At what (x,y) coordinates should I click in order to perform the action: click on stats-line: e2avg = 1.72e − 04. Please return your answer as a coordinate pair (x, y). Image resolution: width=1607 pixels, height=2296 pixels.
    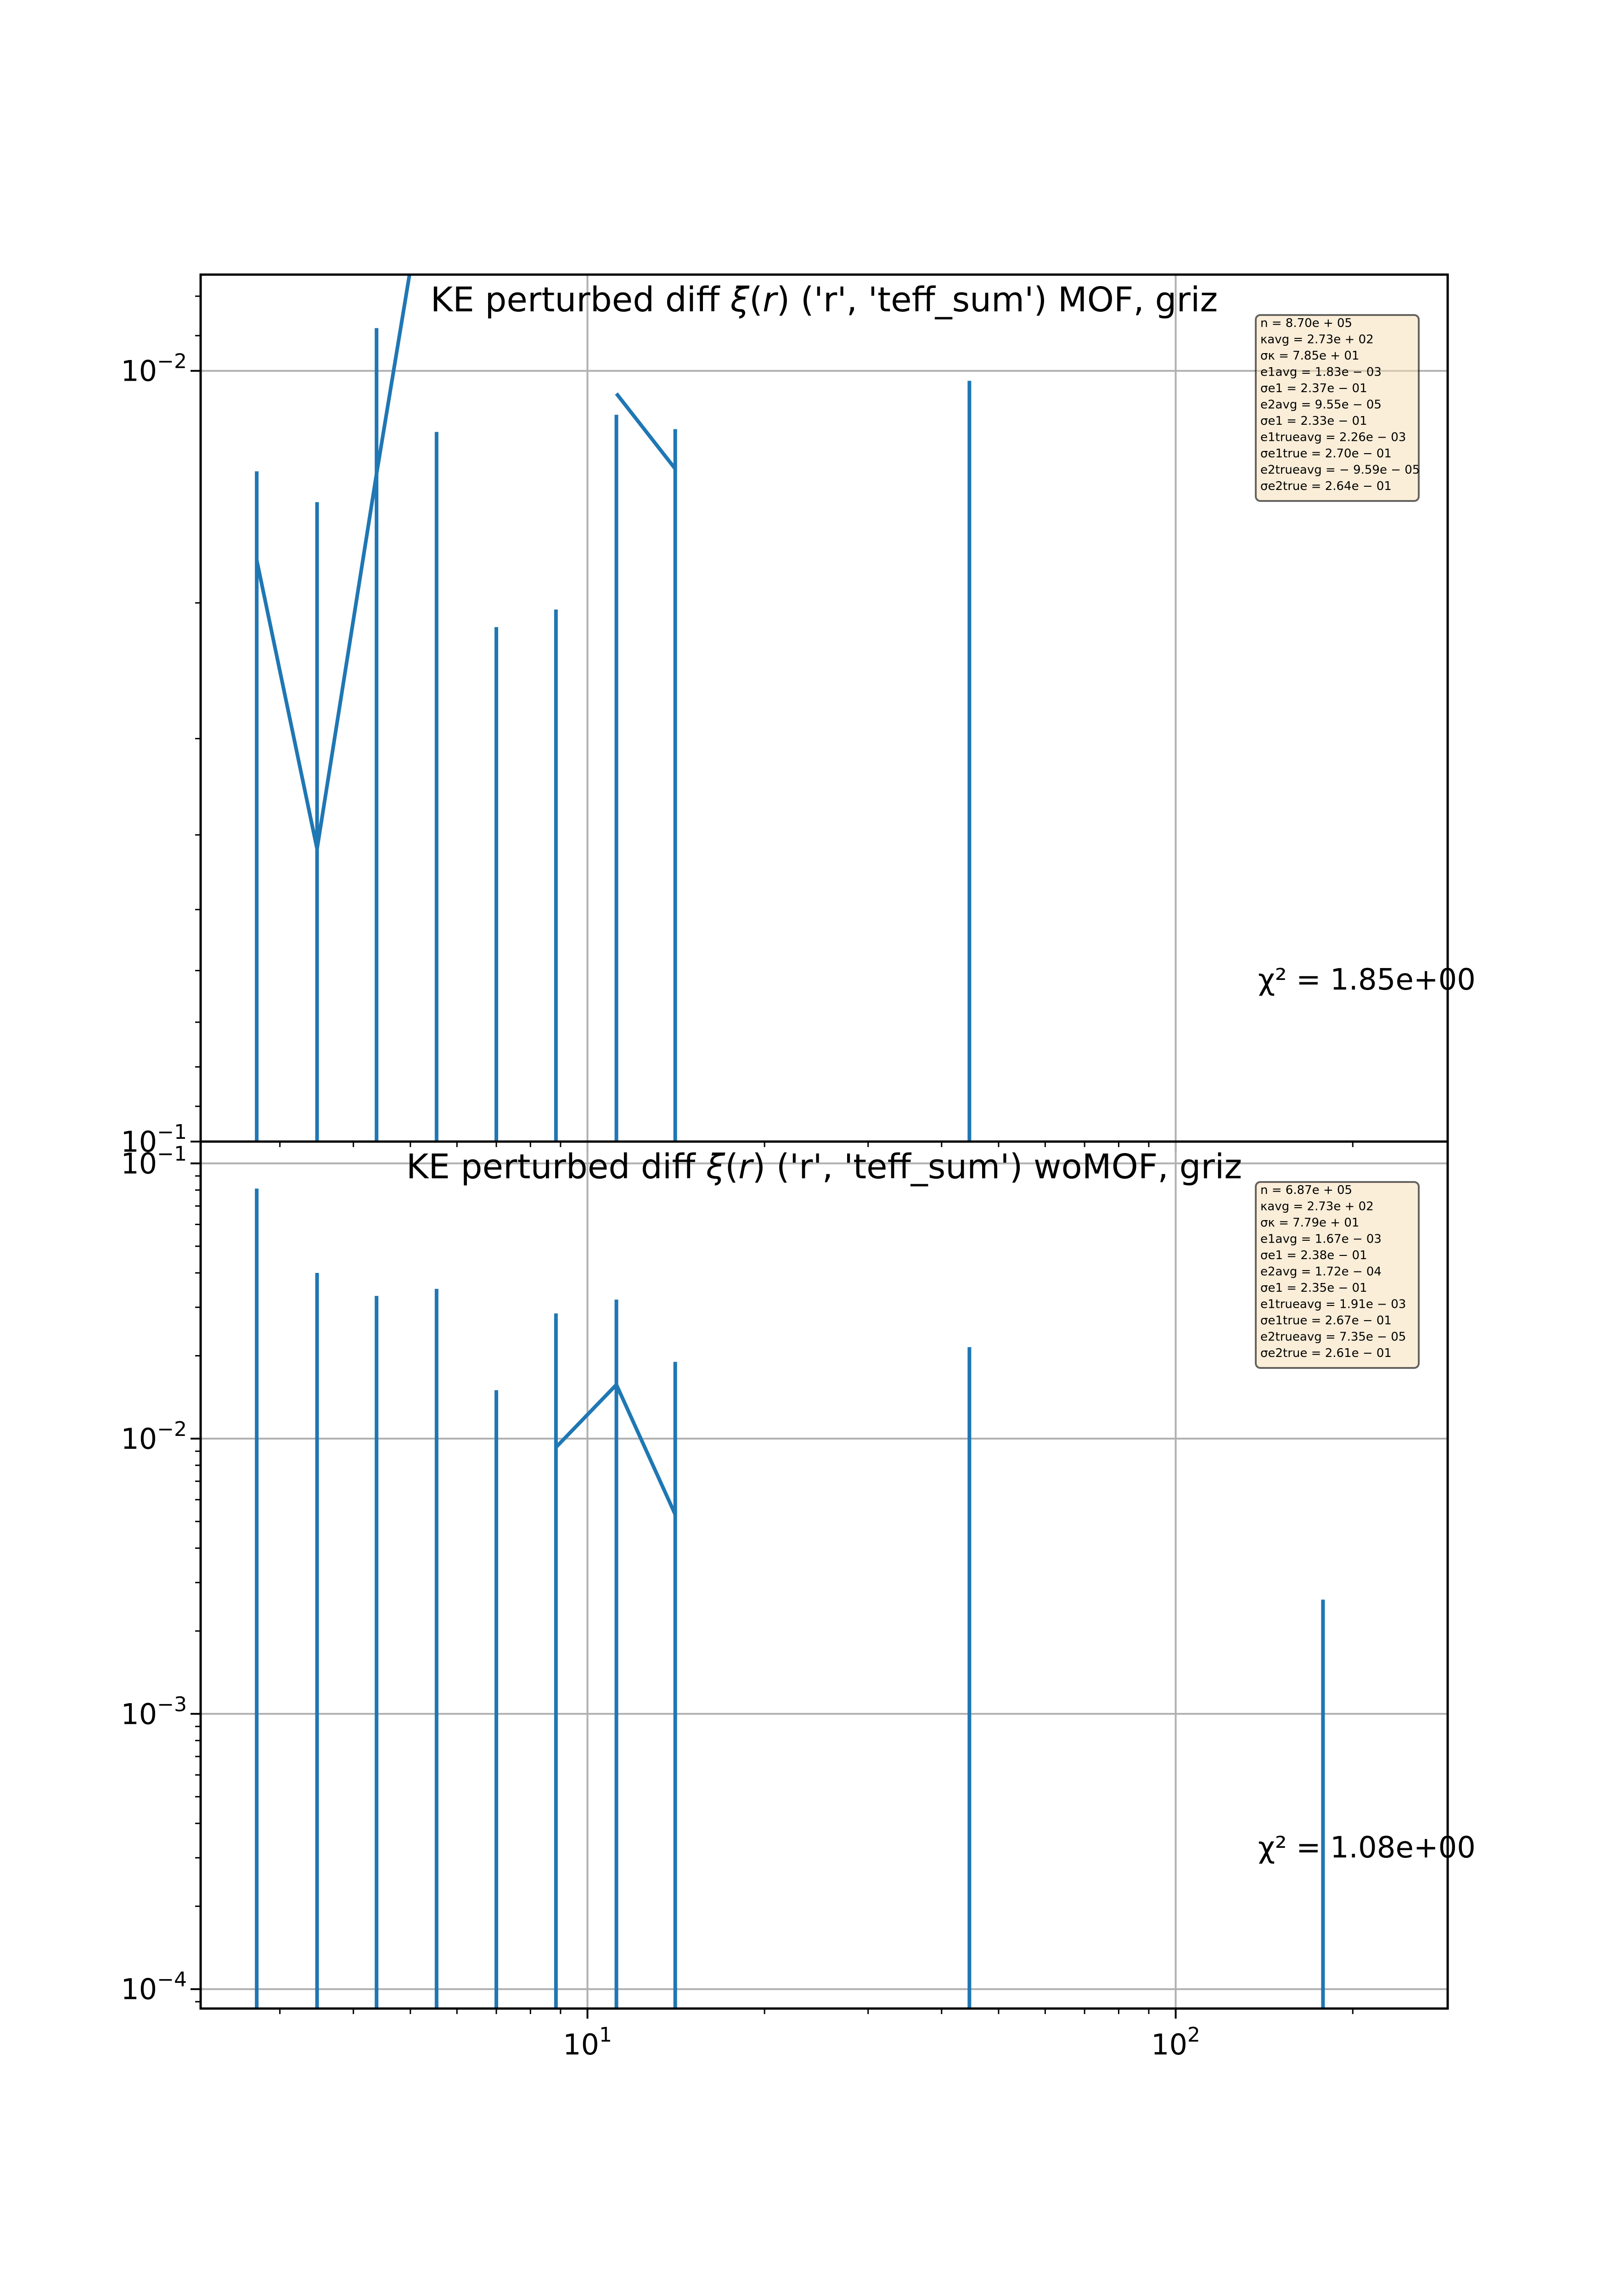
    Looking at the image, I should click on (1321, 1272).